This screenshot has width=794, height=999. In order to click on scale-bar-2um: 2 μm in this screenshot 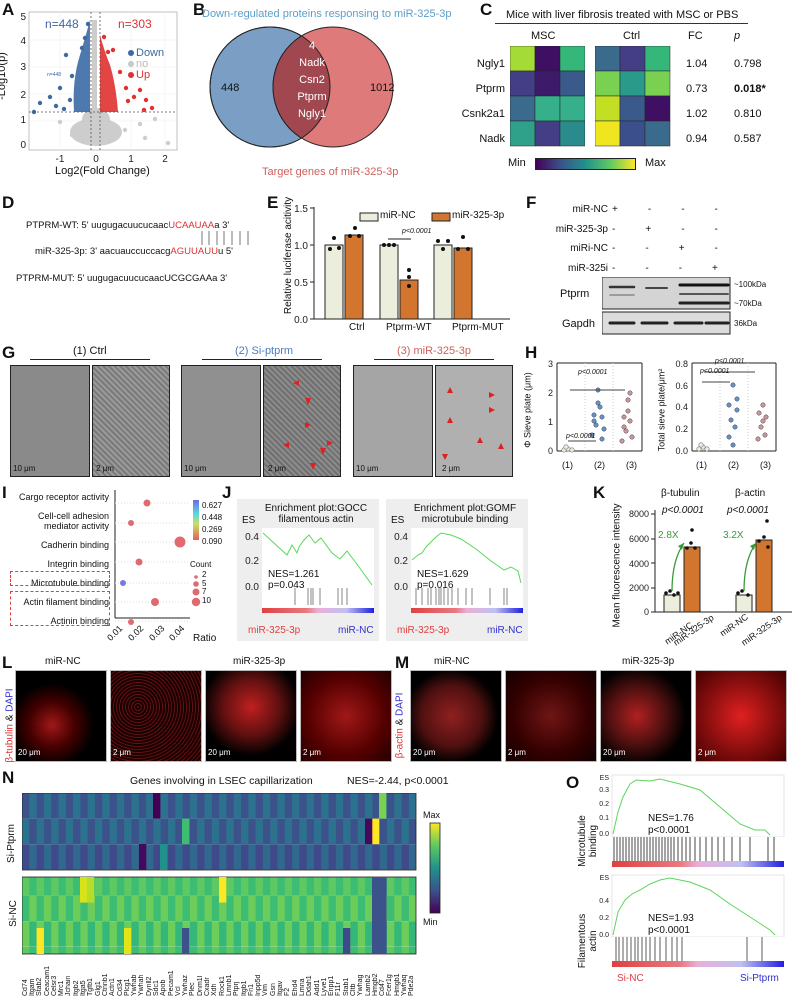, I will do `click(105, 468)`.